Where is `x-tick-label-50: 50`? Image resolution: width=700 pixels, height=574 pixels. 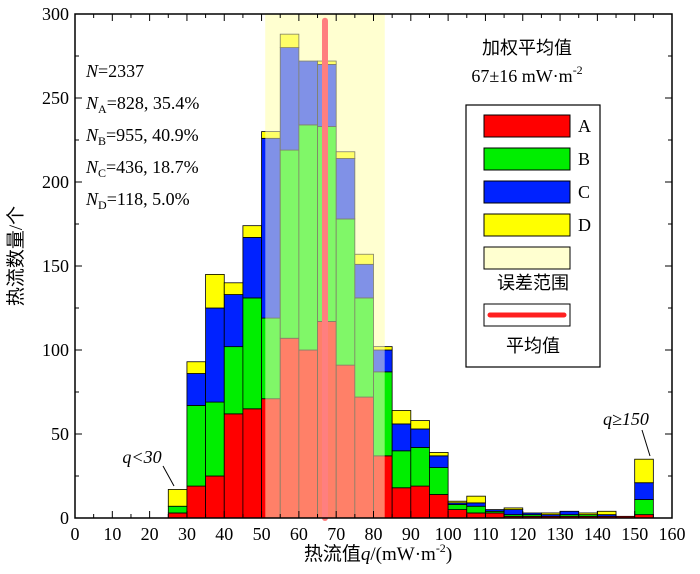 x-tick-label-50: 50 is located at coordinates (262, 534).